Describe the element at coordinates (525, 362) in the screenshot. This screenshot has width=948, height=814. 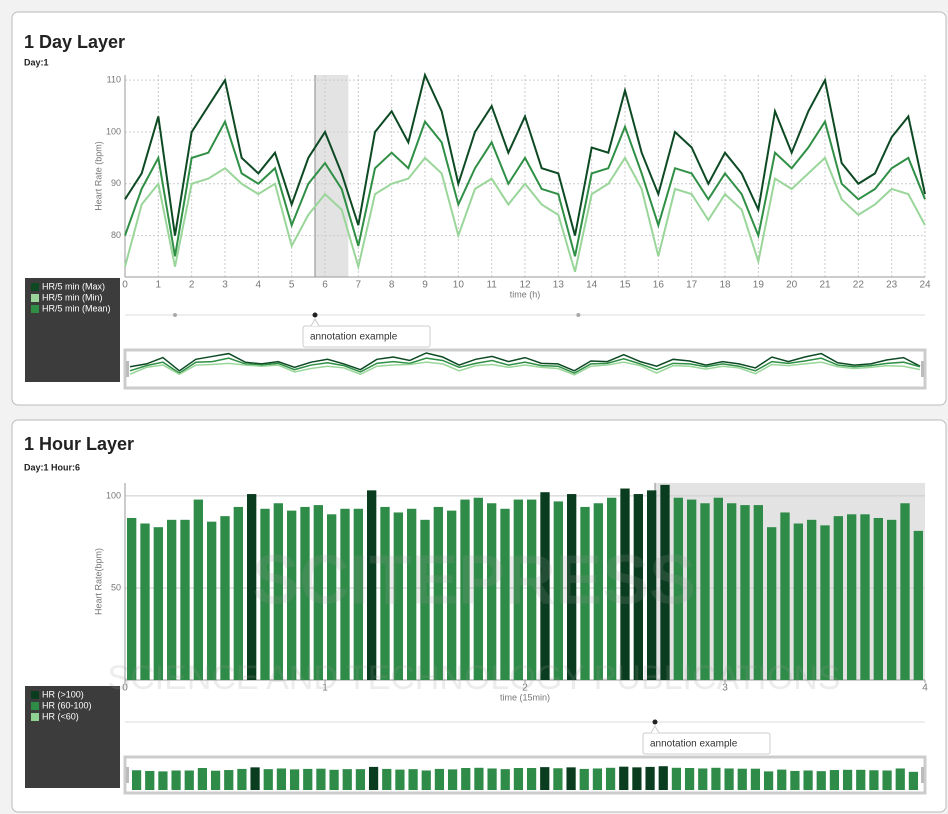
I see `navigator-line` at that location.